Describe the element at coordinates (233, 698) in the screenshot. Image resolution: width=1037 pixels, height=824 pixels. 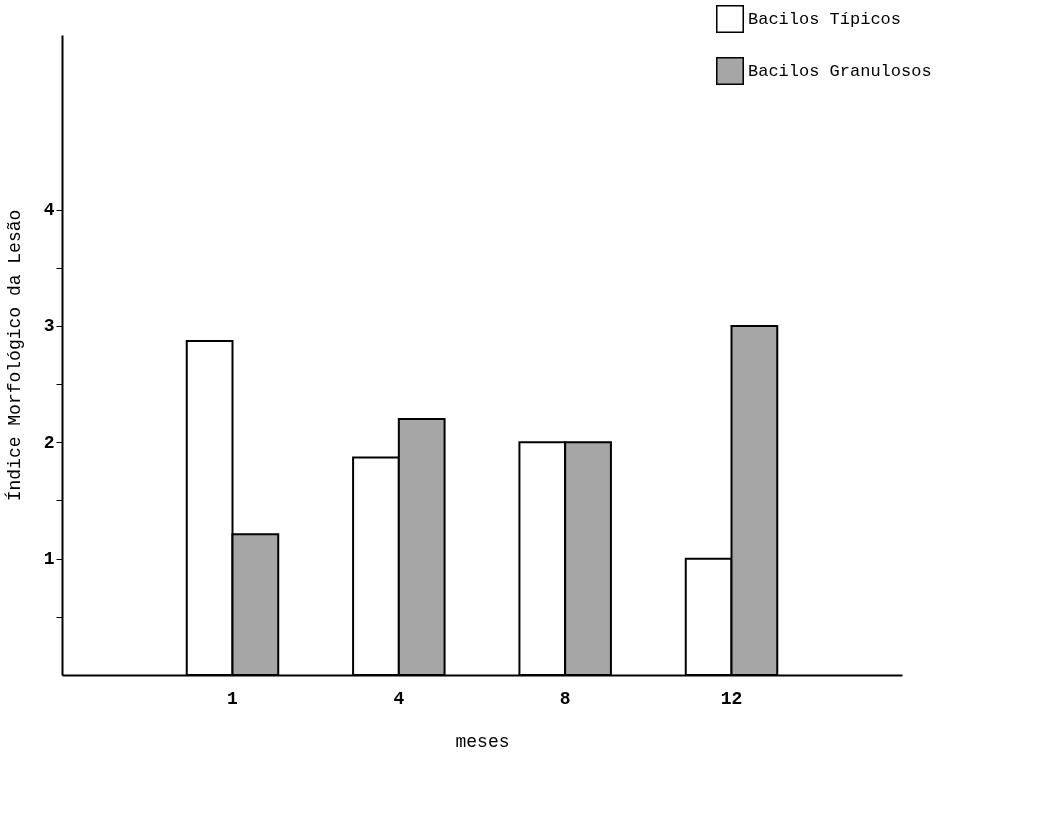
I see `x-tick-label: 1` at that location.